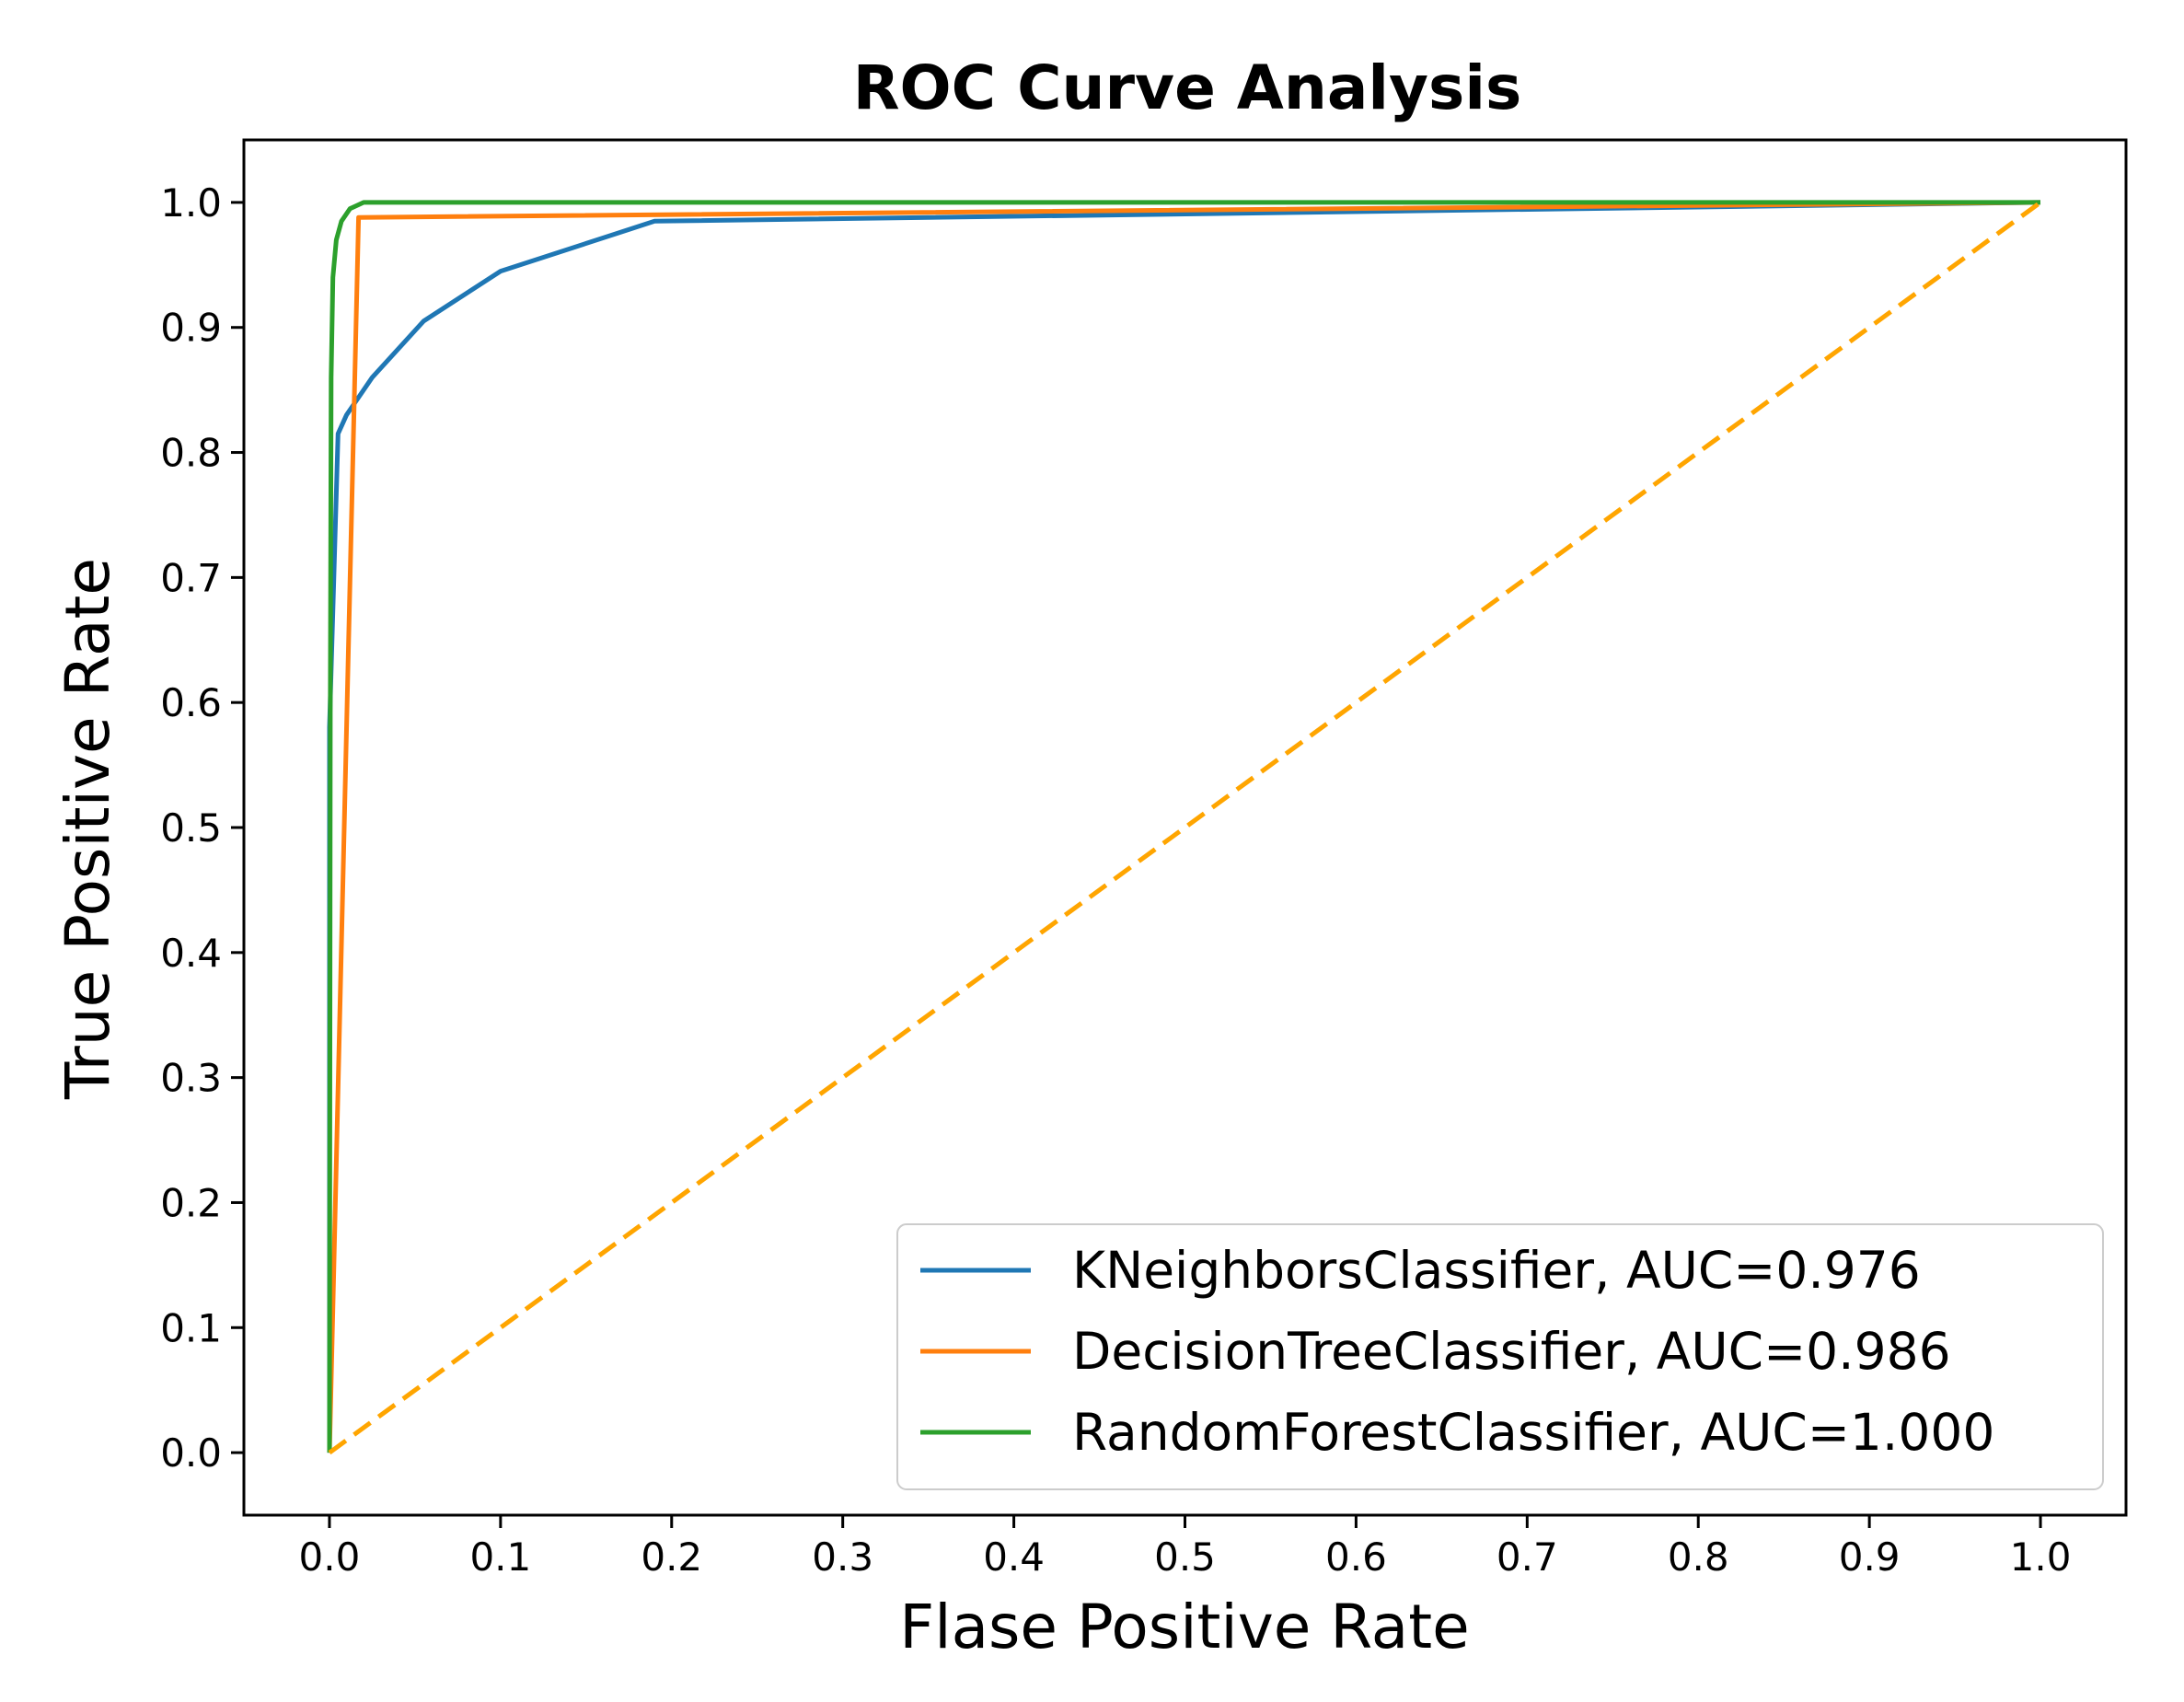 The width and height of the screenshot is (2184, 1702). What do you see at coordinates (1533, 1432) in the screenshot?
I see `legend-label-2: RandomForestClassifier, AUC=1.000` at bounding box center [1533, 1432].